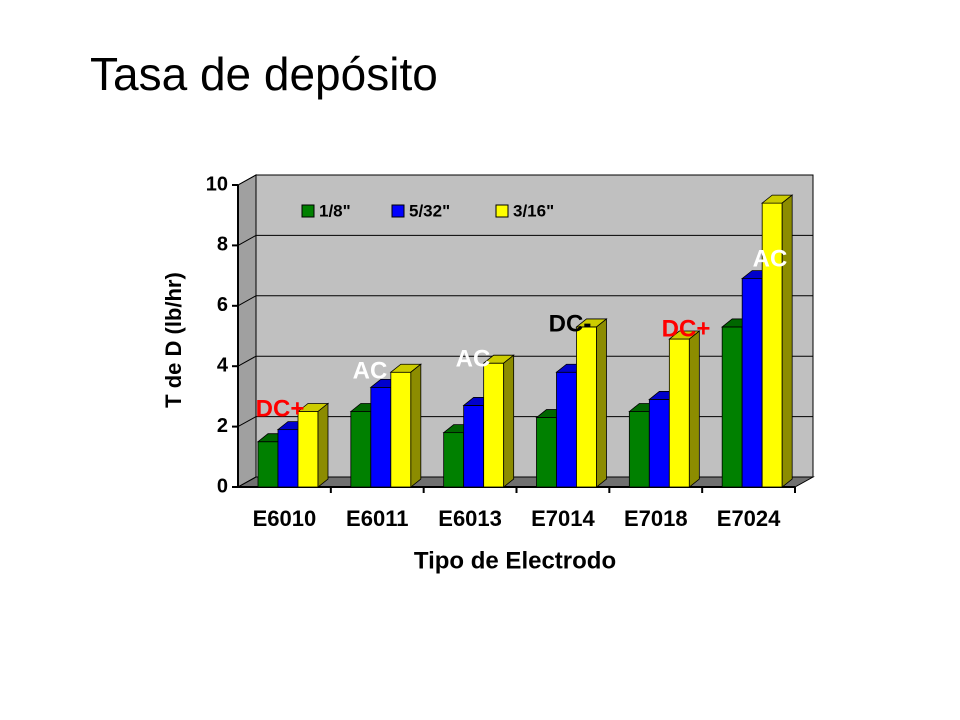 The image size is (960, 720). I want to click on x-tick-label: E6010, so click(285, 518).